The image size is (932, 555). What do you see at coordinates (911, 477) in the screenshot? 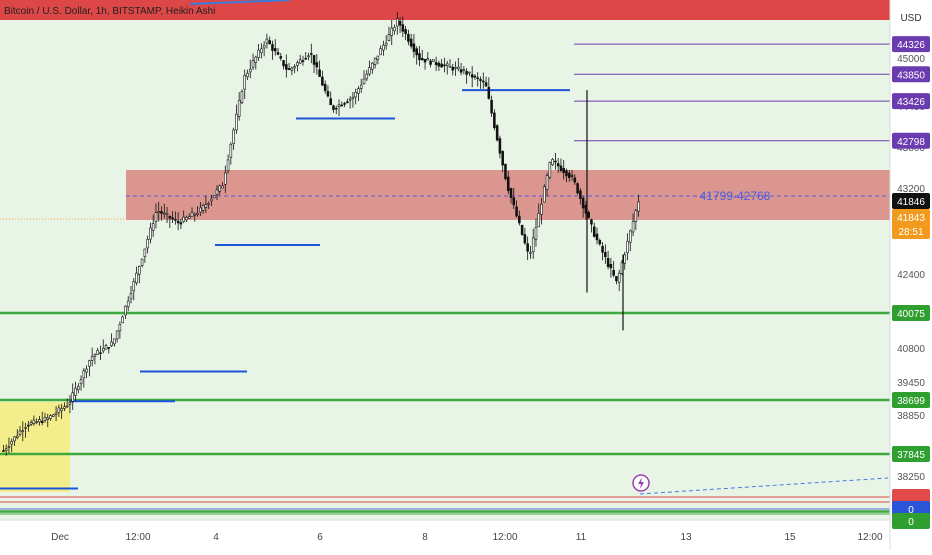
I see `price-tick-label: 38250` at bounding box center [911, 477].